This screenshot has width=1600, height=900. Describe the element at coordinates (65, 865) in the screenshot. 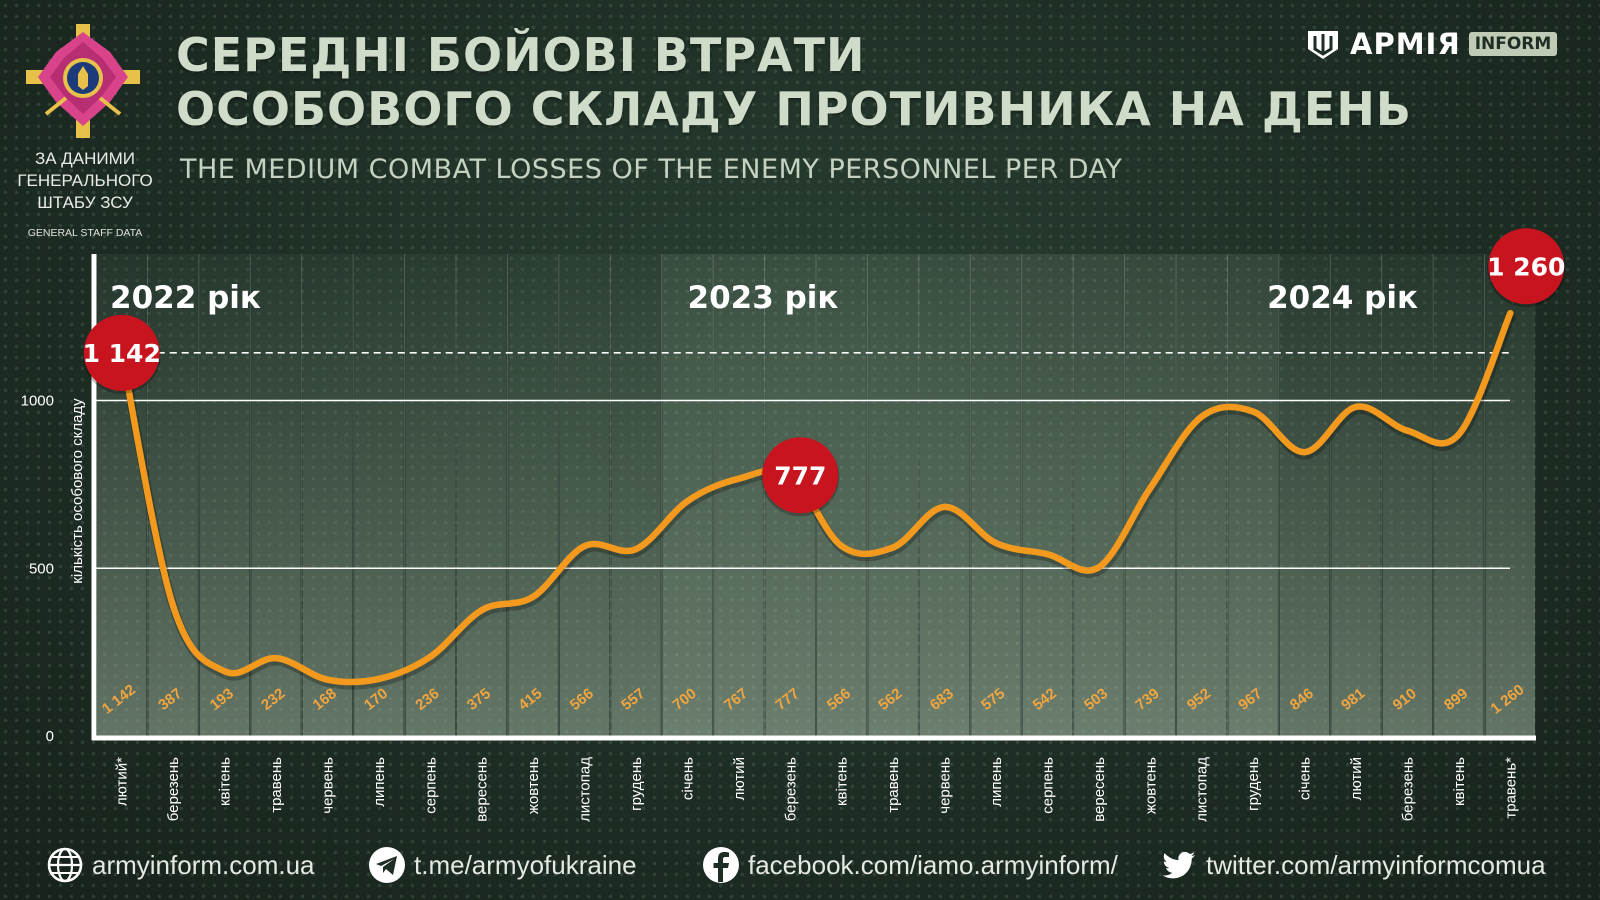

I see `globe-icon` at that location.